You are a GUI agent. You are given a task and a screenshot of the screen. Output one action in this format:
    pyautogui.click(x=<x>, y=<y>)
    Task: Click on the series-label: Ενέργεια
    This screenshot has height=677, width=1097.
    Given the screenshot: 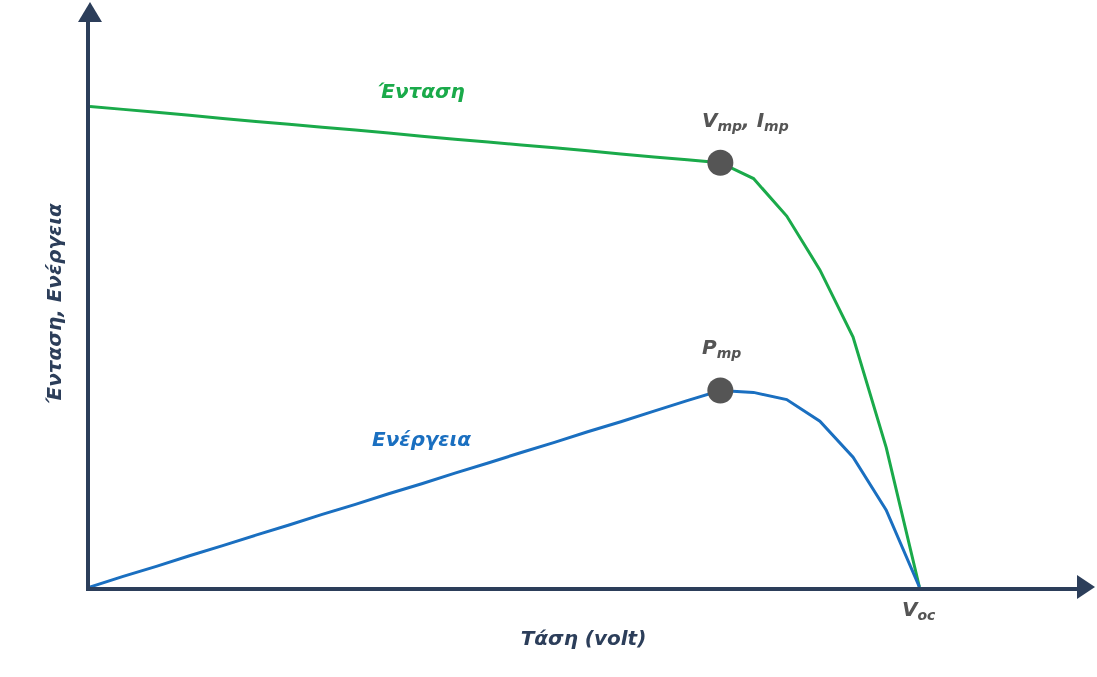 What is the action you would take?
    pyautogui.click(x=422, y=439)
    